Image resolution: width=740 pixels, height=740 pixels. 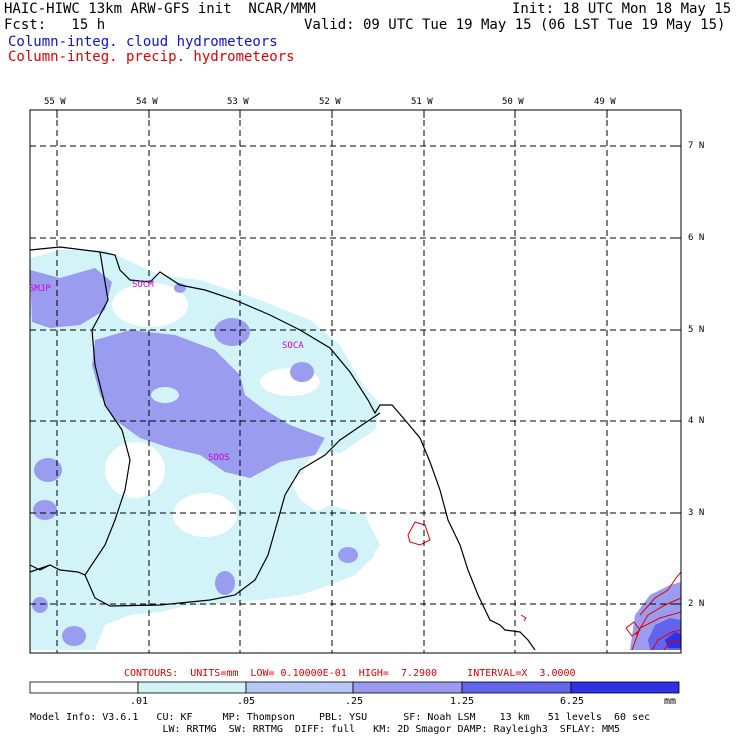 What do you see at coordinates (143, 42) in the screenshot?
I see `cloud-field-title: Column-integ. cloud hydrometeors` at bounding box center [143, 42].